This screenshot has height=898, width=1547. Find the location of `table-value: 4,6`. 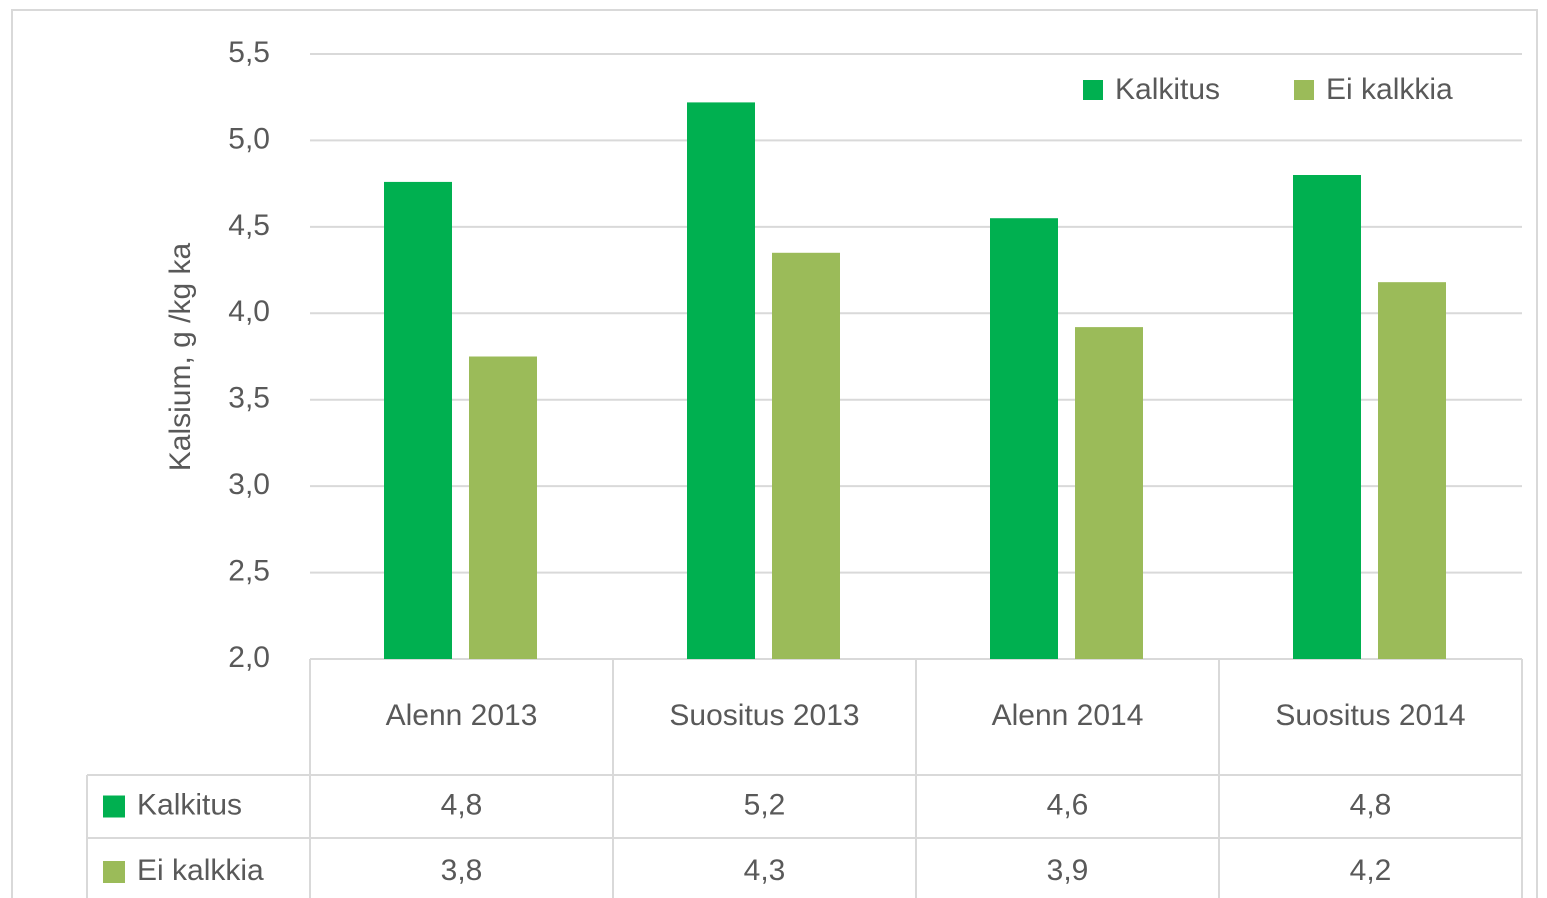

table-value: 4,6 is located at coordinates (1068, 804).